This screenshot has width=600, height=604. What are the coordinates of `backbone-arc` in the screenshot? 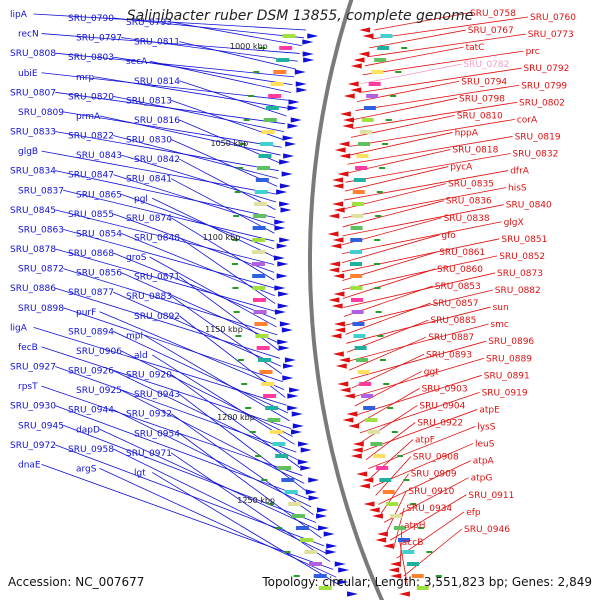 It's located at (347, 302).